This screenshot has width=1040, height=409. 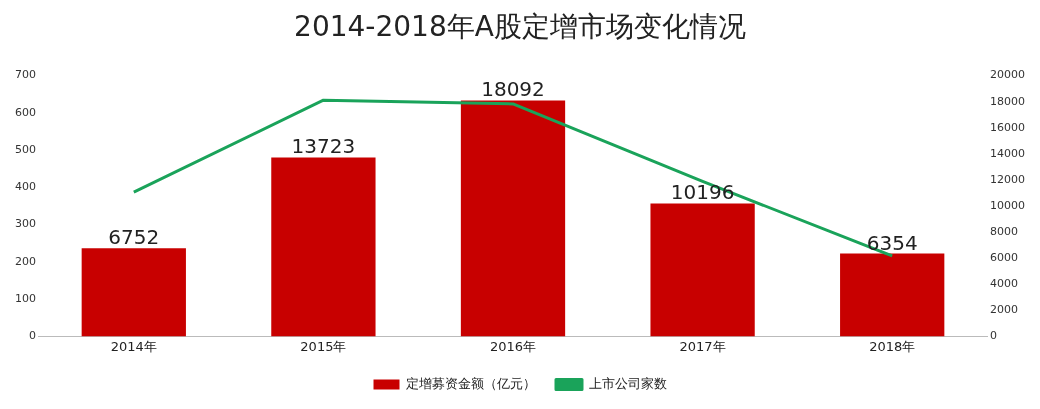 I want to click on y2-tick-label: 12000, so click(x=1008, y=179).